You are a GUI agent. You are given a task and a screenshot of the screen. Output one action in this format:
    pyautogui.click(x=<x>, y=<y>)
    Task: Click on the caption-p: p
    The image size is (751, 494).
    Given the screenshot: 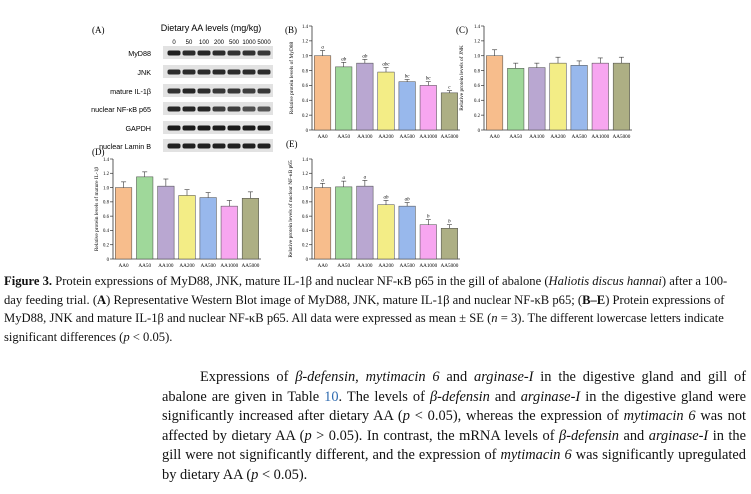 What is the action you would take?
    pyautogui.click(x=126, y=336)
    